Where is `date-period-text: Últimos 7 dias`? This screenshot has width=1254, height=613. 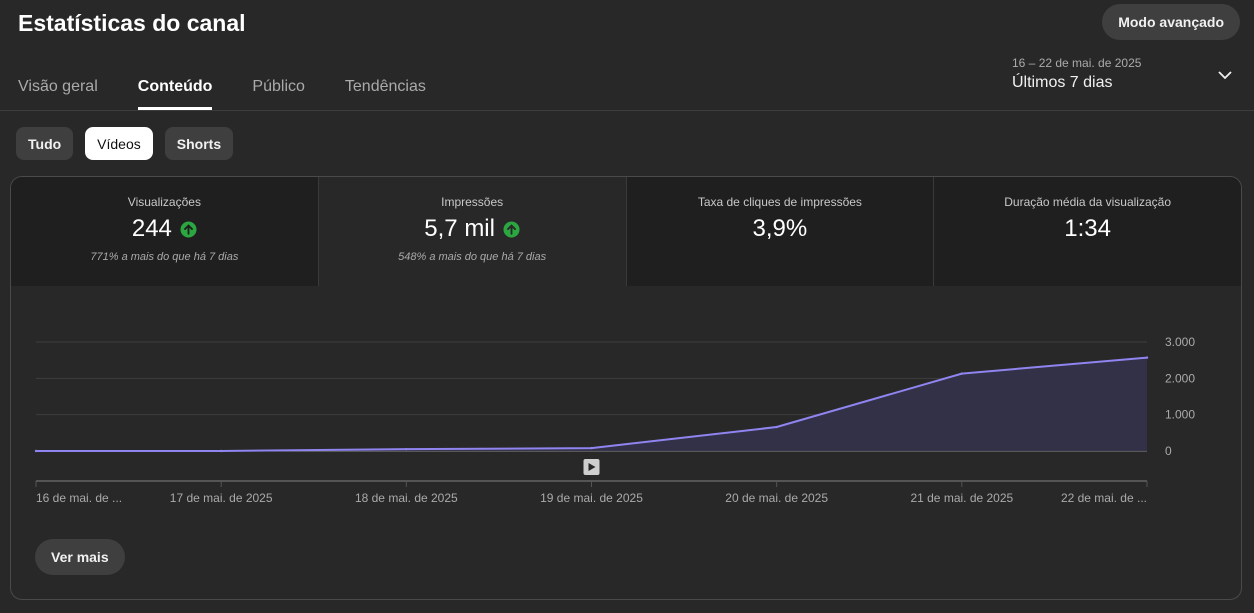
date-period-text: Últimos 7 dias is located at coordinates (1062, 82).